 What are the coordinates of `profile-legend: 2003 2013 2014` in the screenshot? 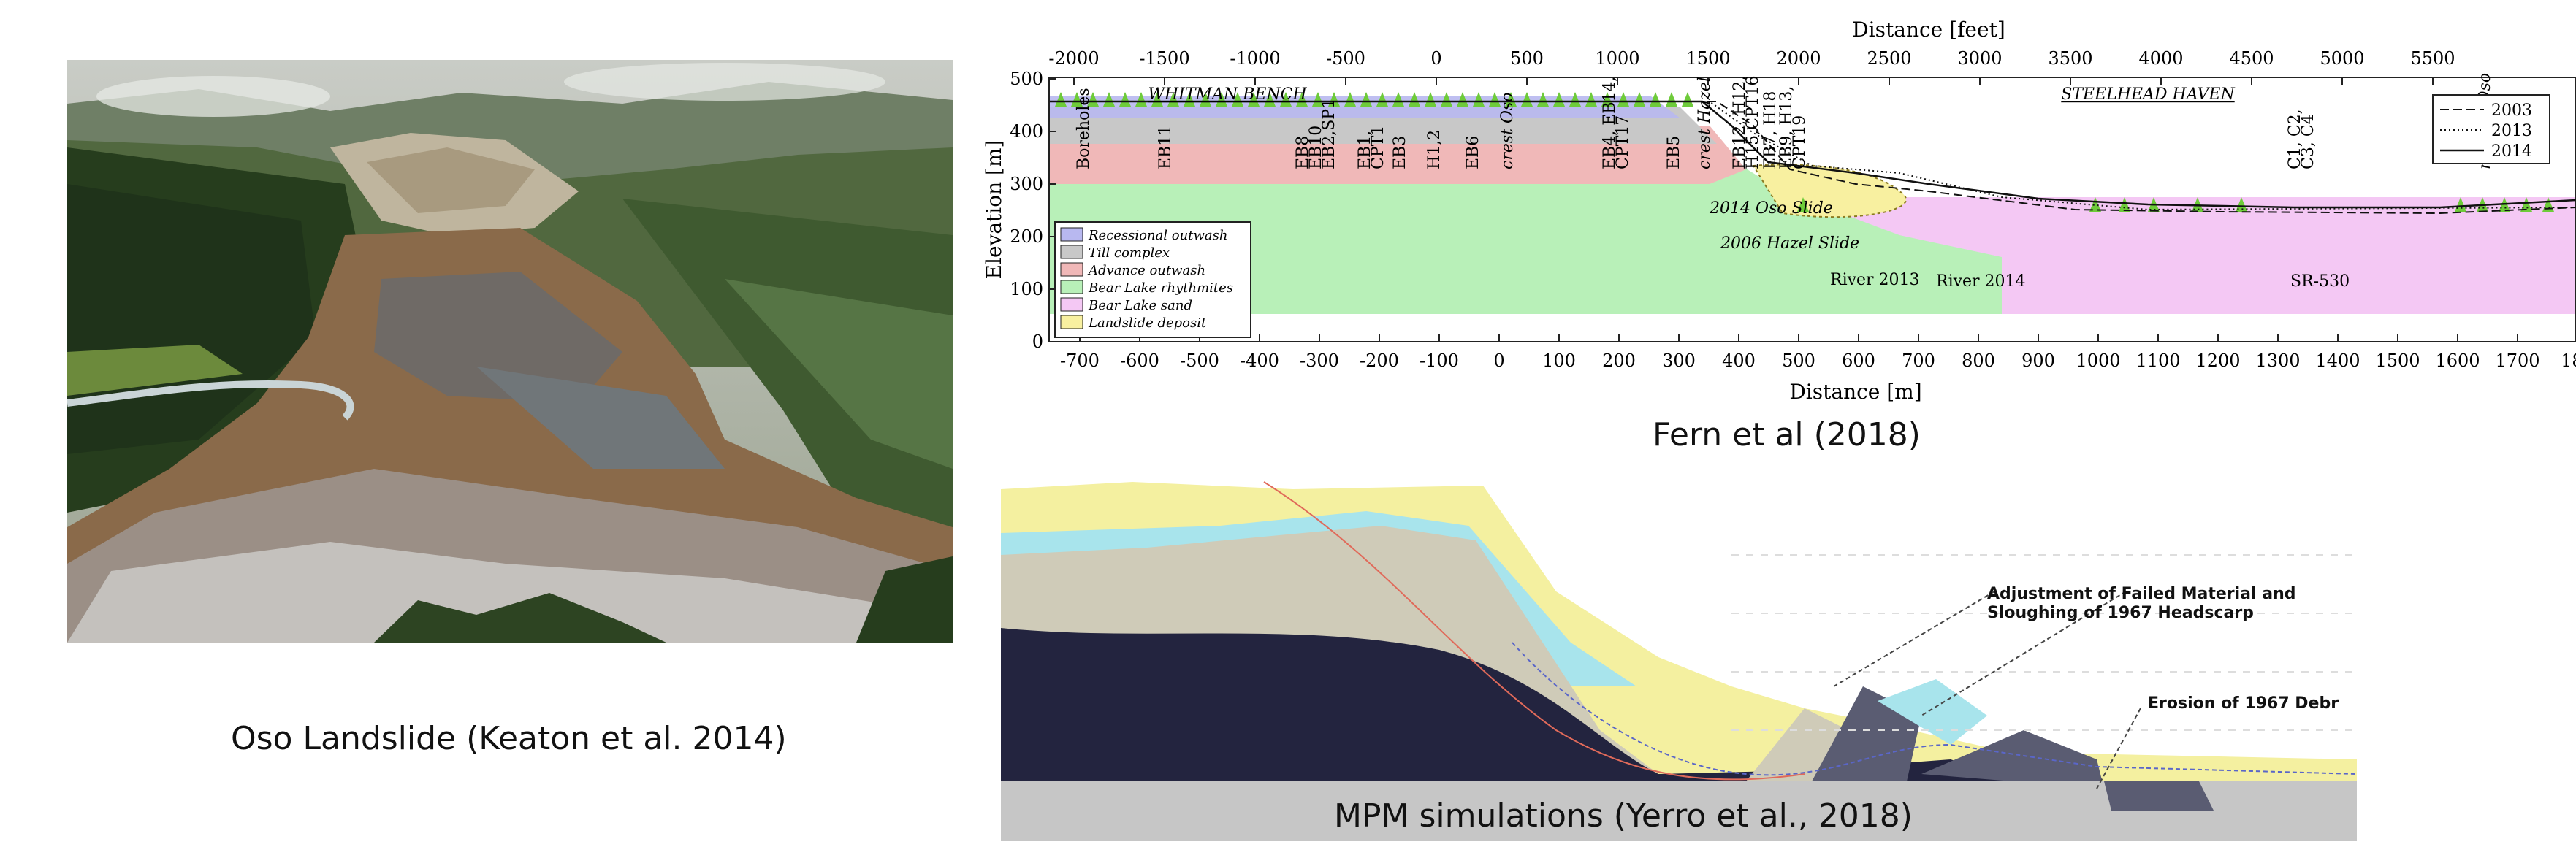 It's located at (2491, 129).